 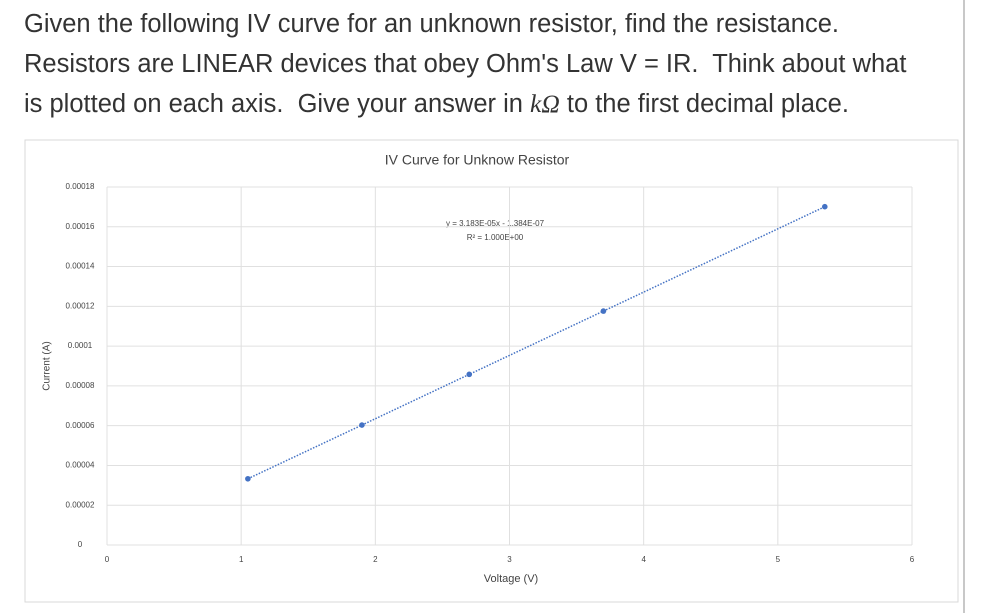 What do you see at coordinates (511, 579) in the screenshot?
I see `x-axis-label: Voltage (V)` at bounding box center [511, 579].